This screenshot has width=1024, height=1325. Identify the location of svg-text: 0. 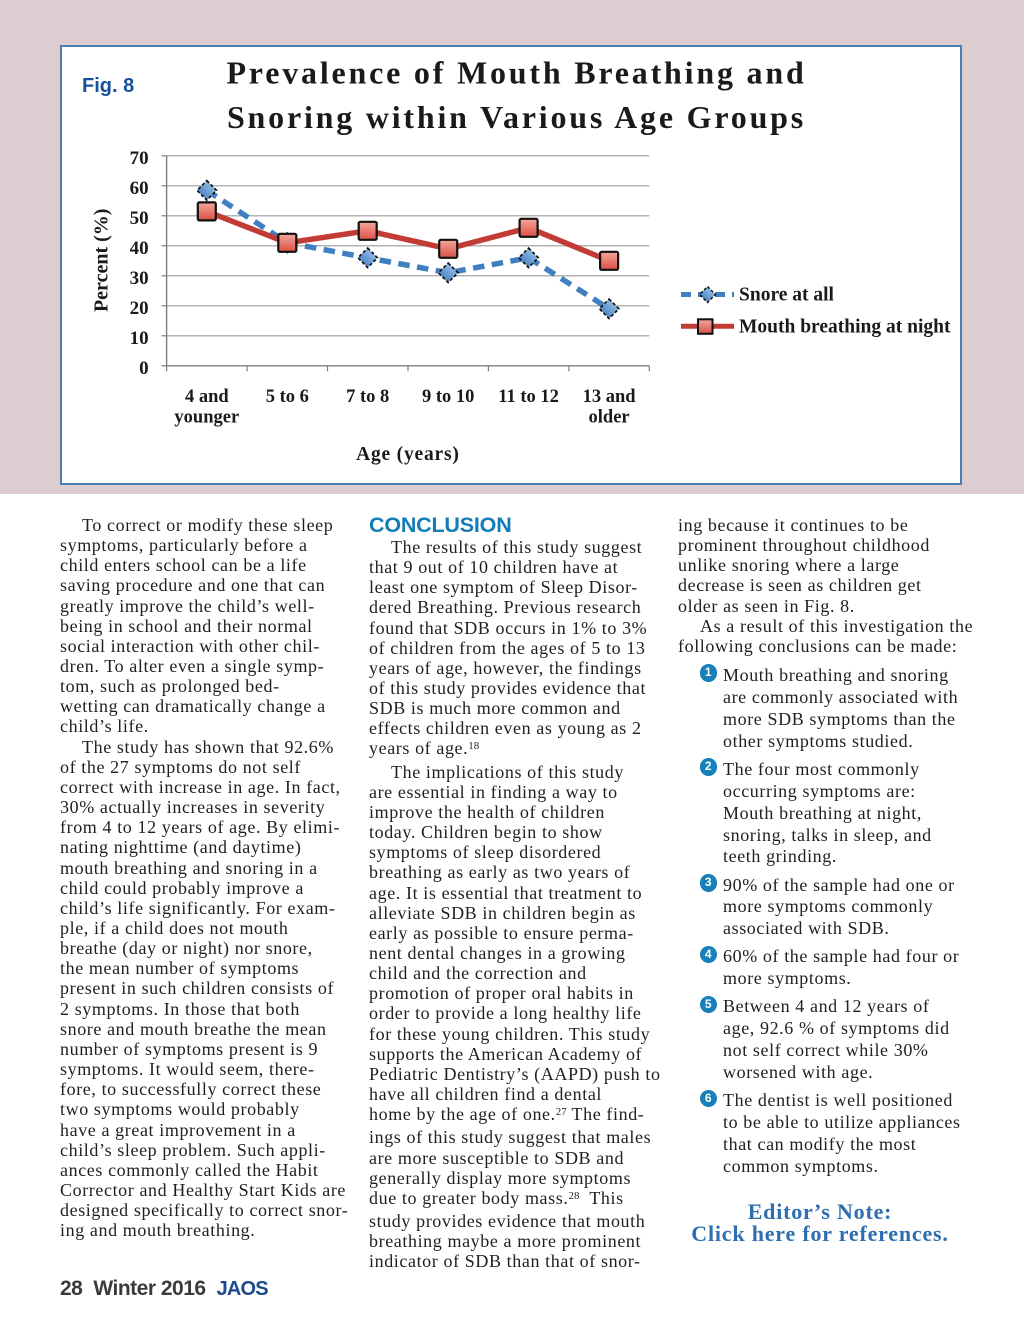
(144, 368).